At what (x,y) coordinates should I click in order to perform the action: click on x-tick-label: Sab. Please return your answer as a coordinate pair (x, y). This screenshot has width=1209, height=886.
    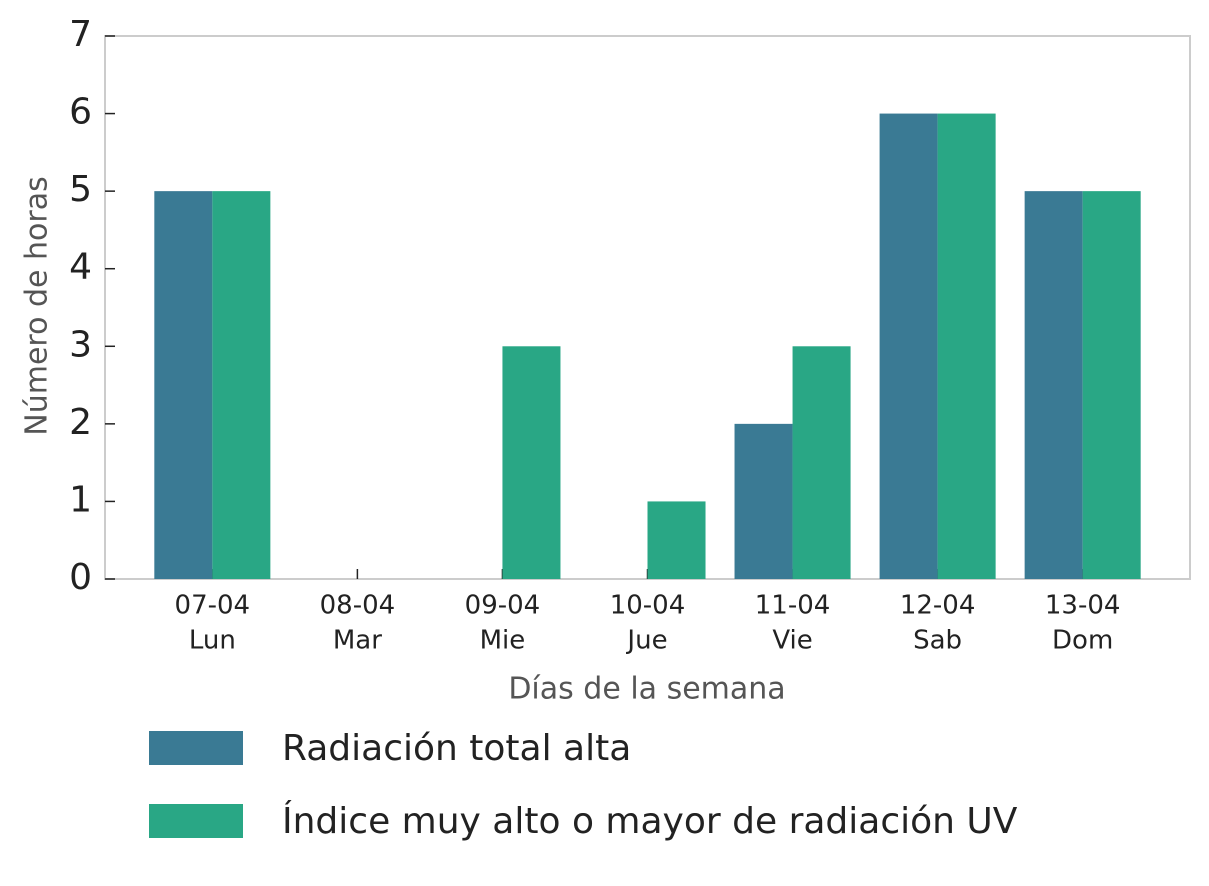
    Looking at the image, I should click on (937, 641).